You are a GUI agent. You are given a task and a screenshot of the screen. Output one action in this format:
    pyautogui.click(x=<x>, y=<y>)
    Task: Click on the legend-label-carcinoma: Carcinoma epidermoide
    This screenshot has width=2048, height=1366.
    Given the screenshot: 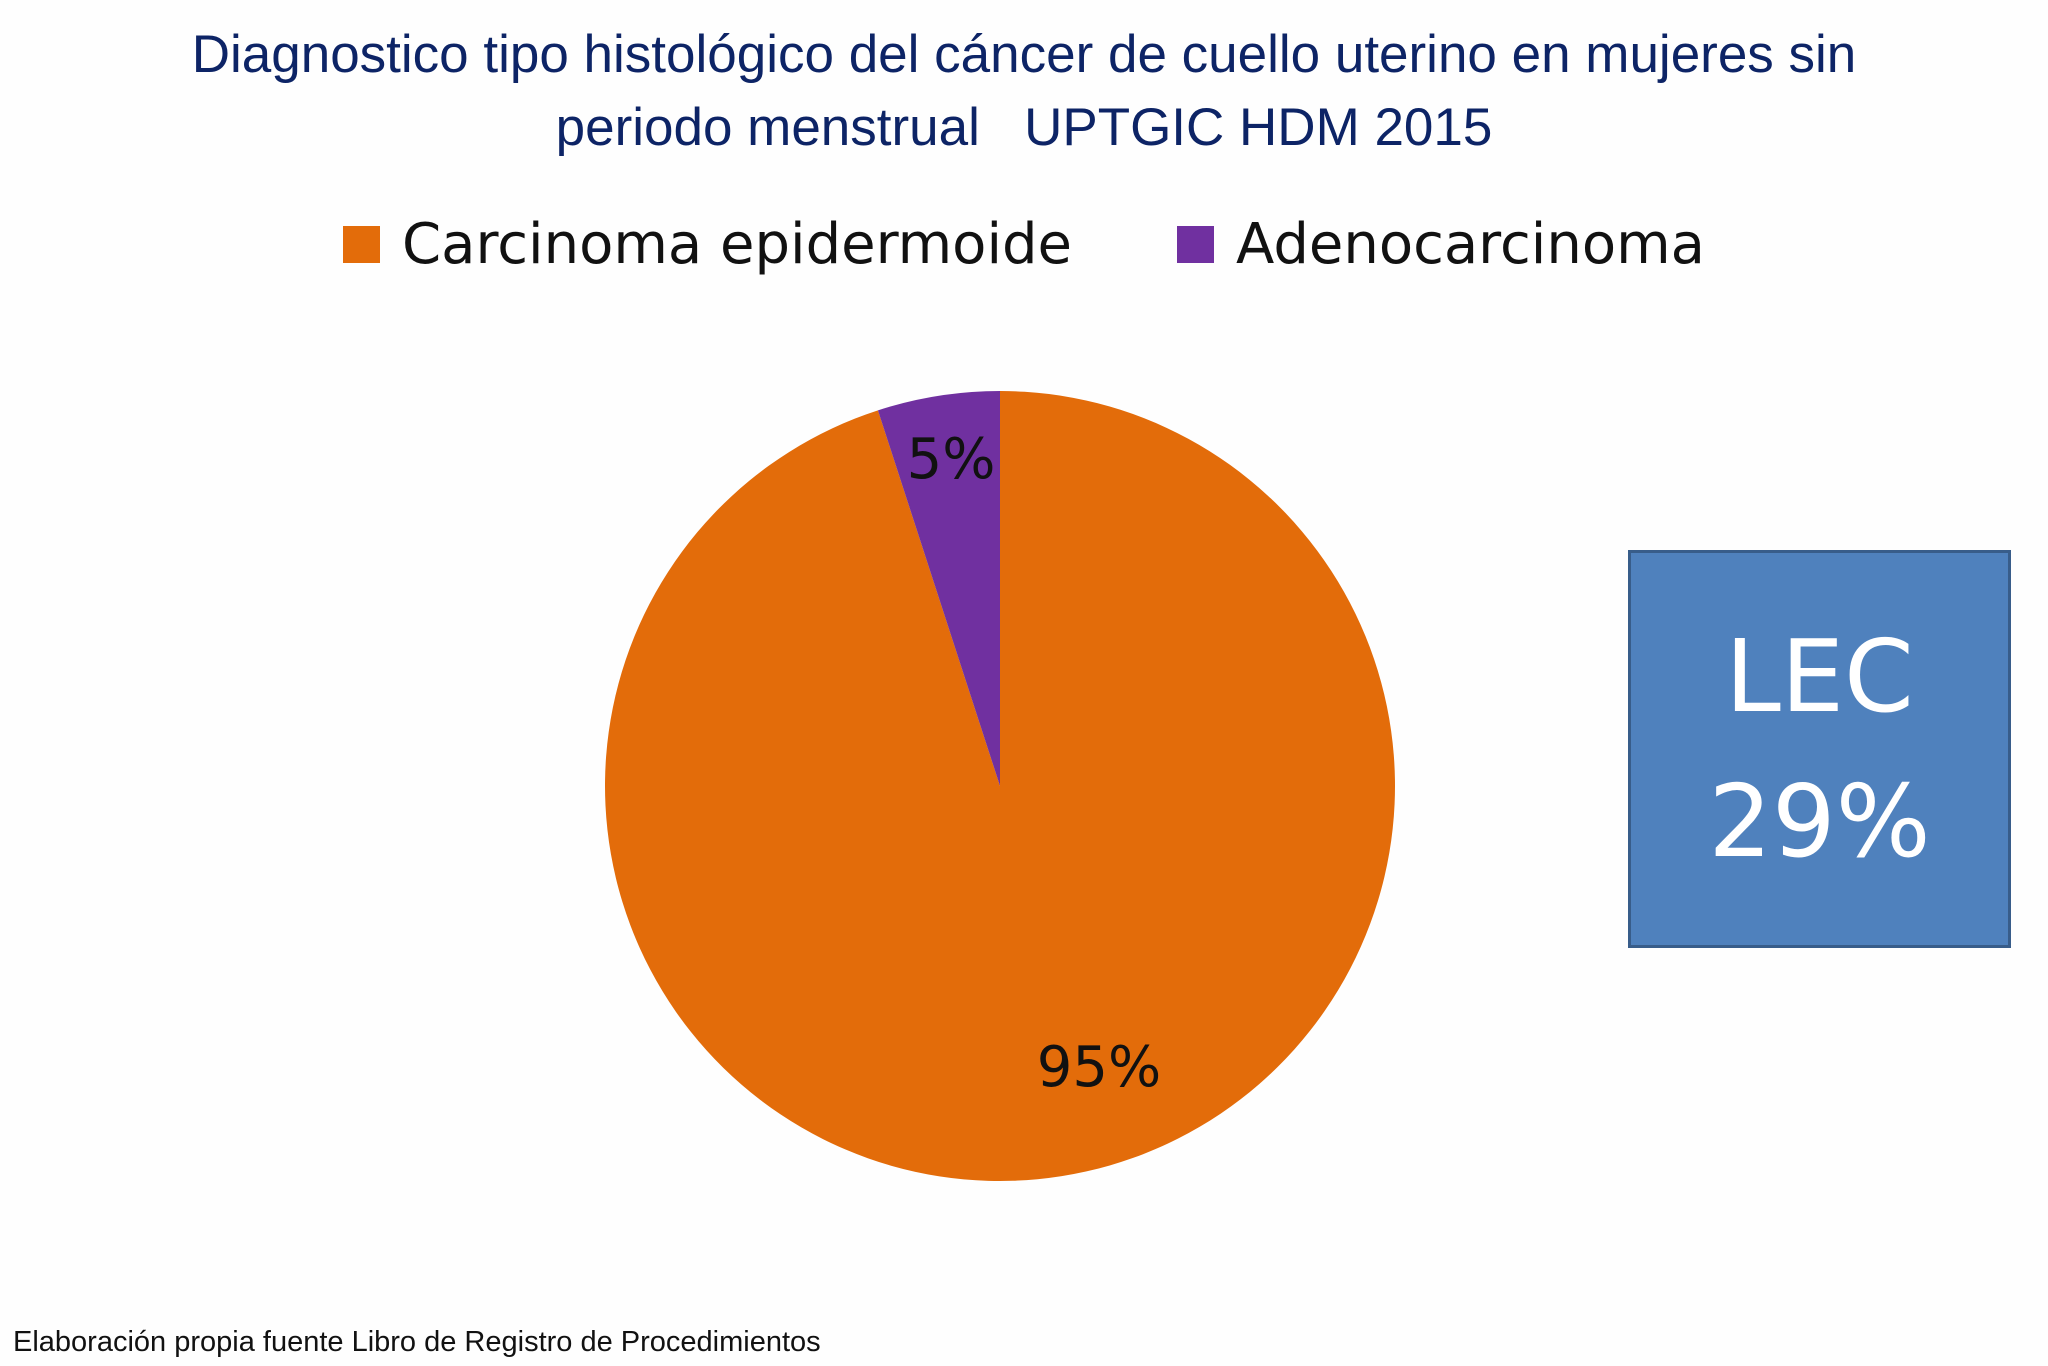 What is the action you would take?
    pyautogui.click(x=737, y=244)
    